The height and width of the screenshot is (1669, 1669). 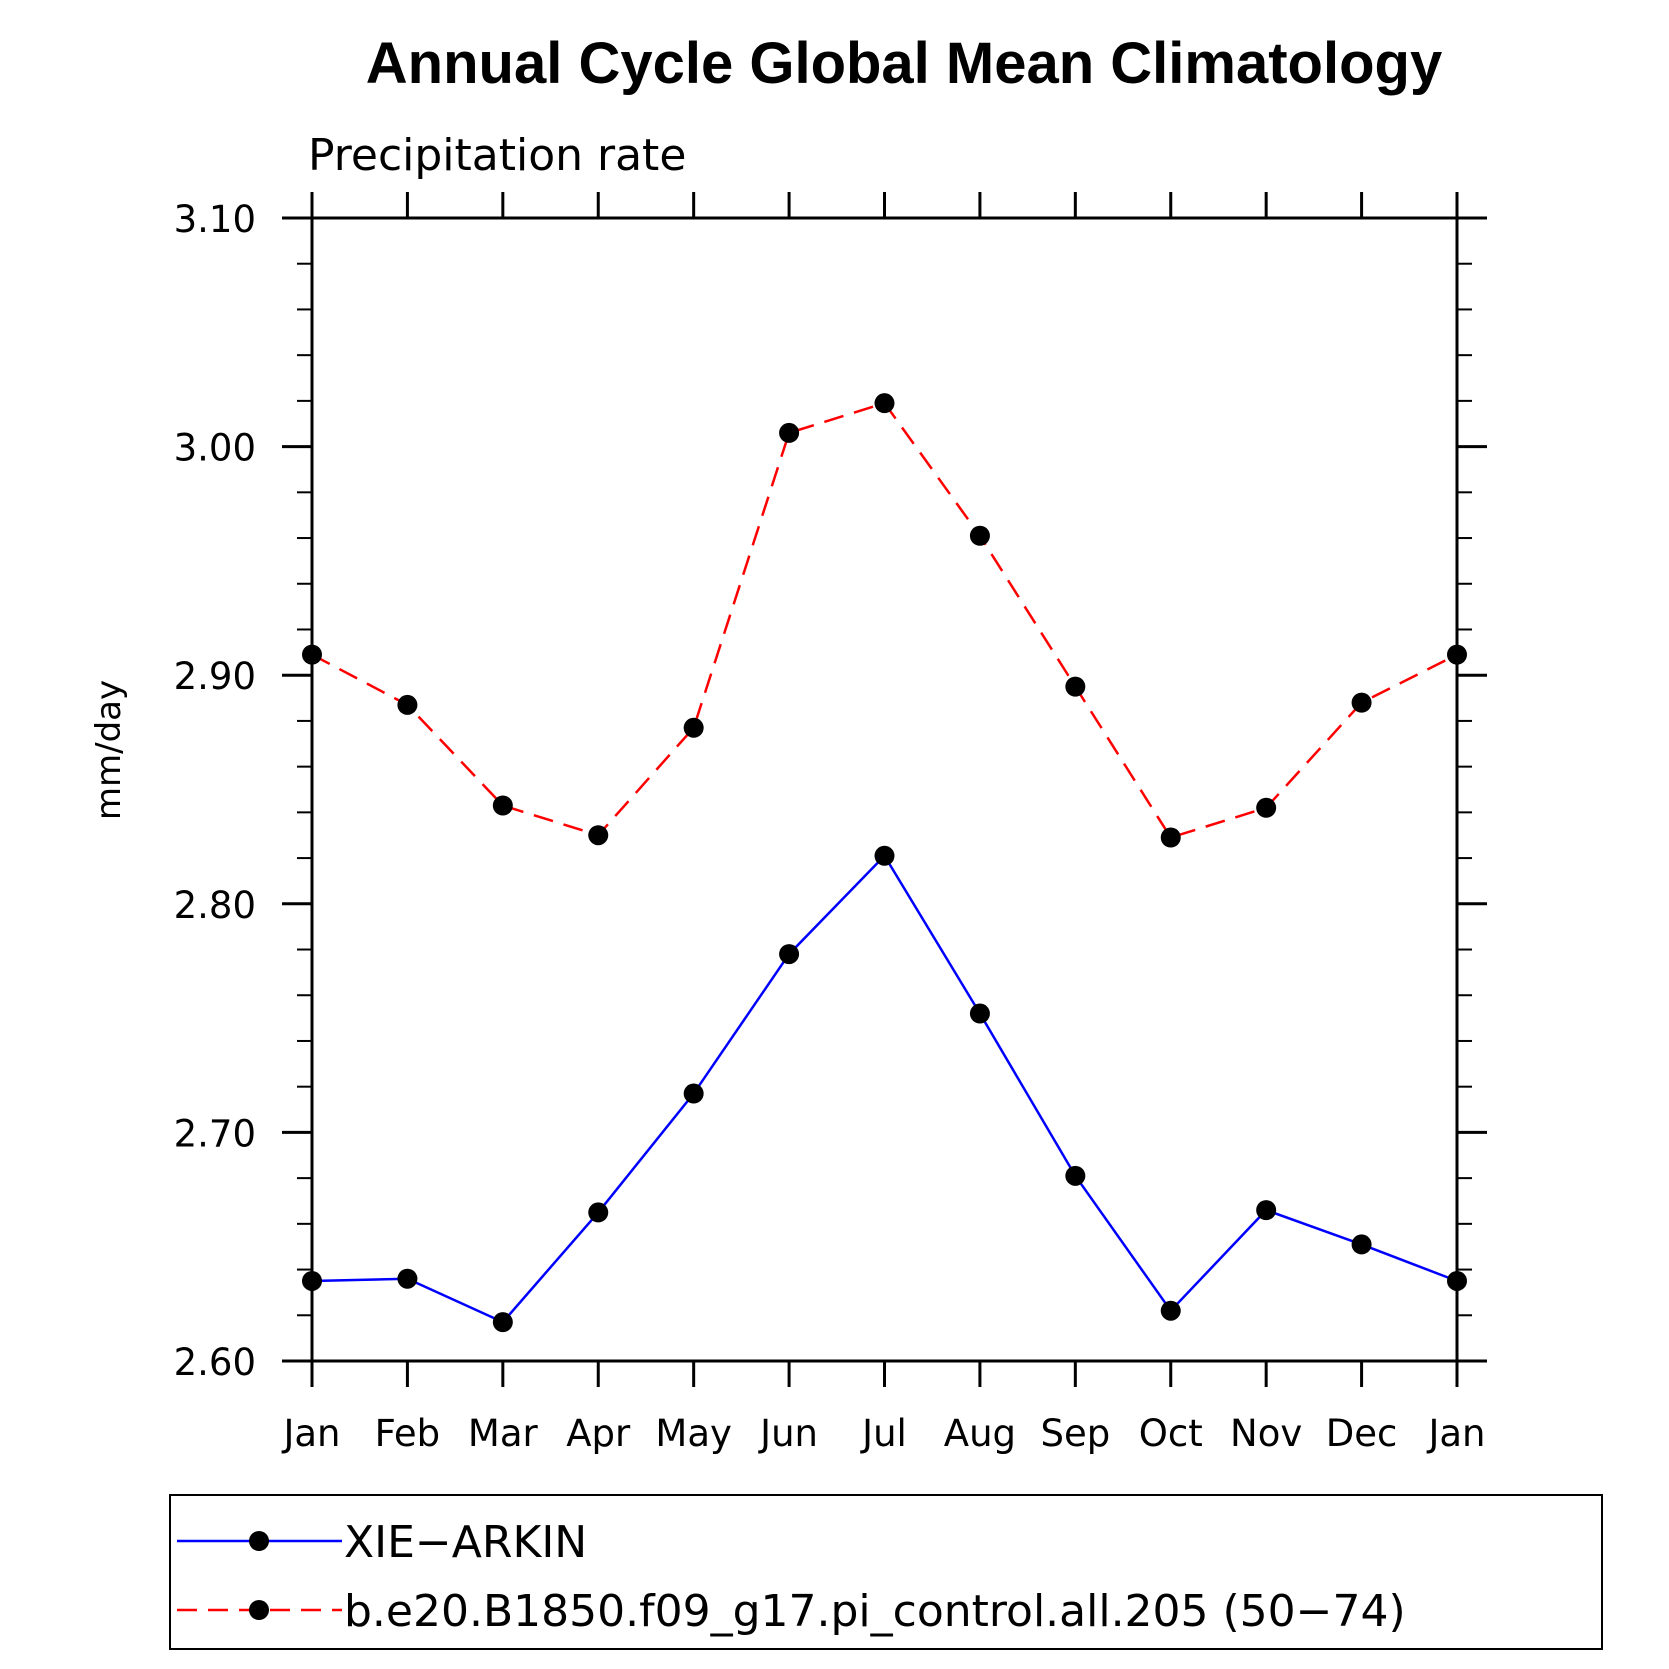 I want to click on legend-box, so click(x=886, y=1572).